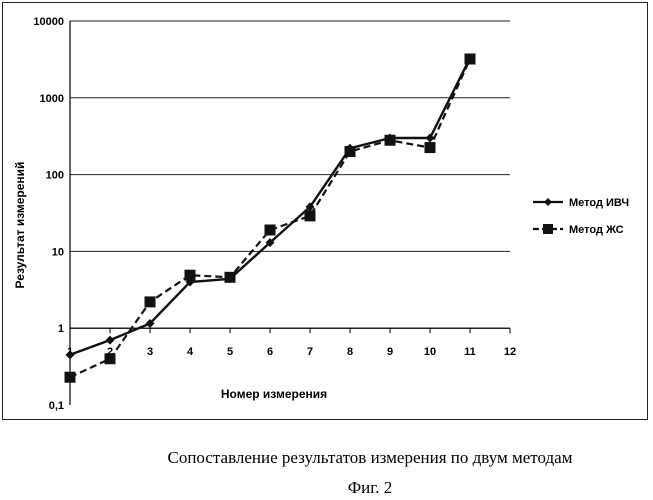  What do you see at coordinates (370, 487) in the screenshot?
I see `figure-number: Фиг. 2` at bounding box center [370, 487].